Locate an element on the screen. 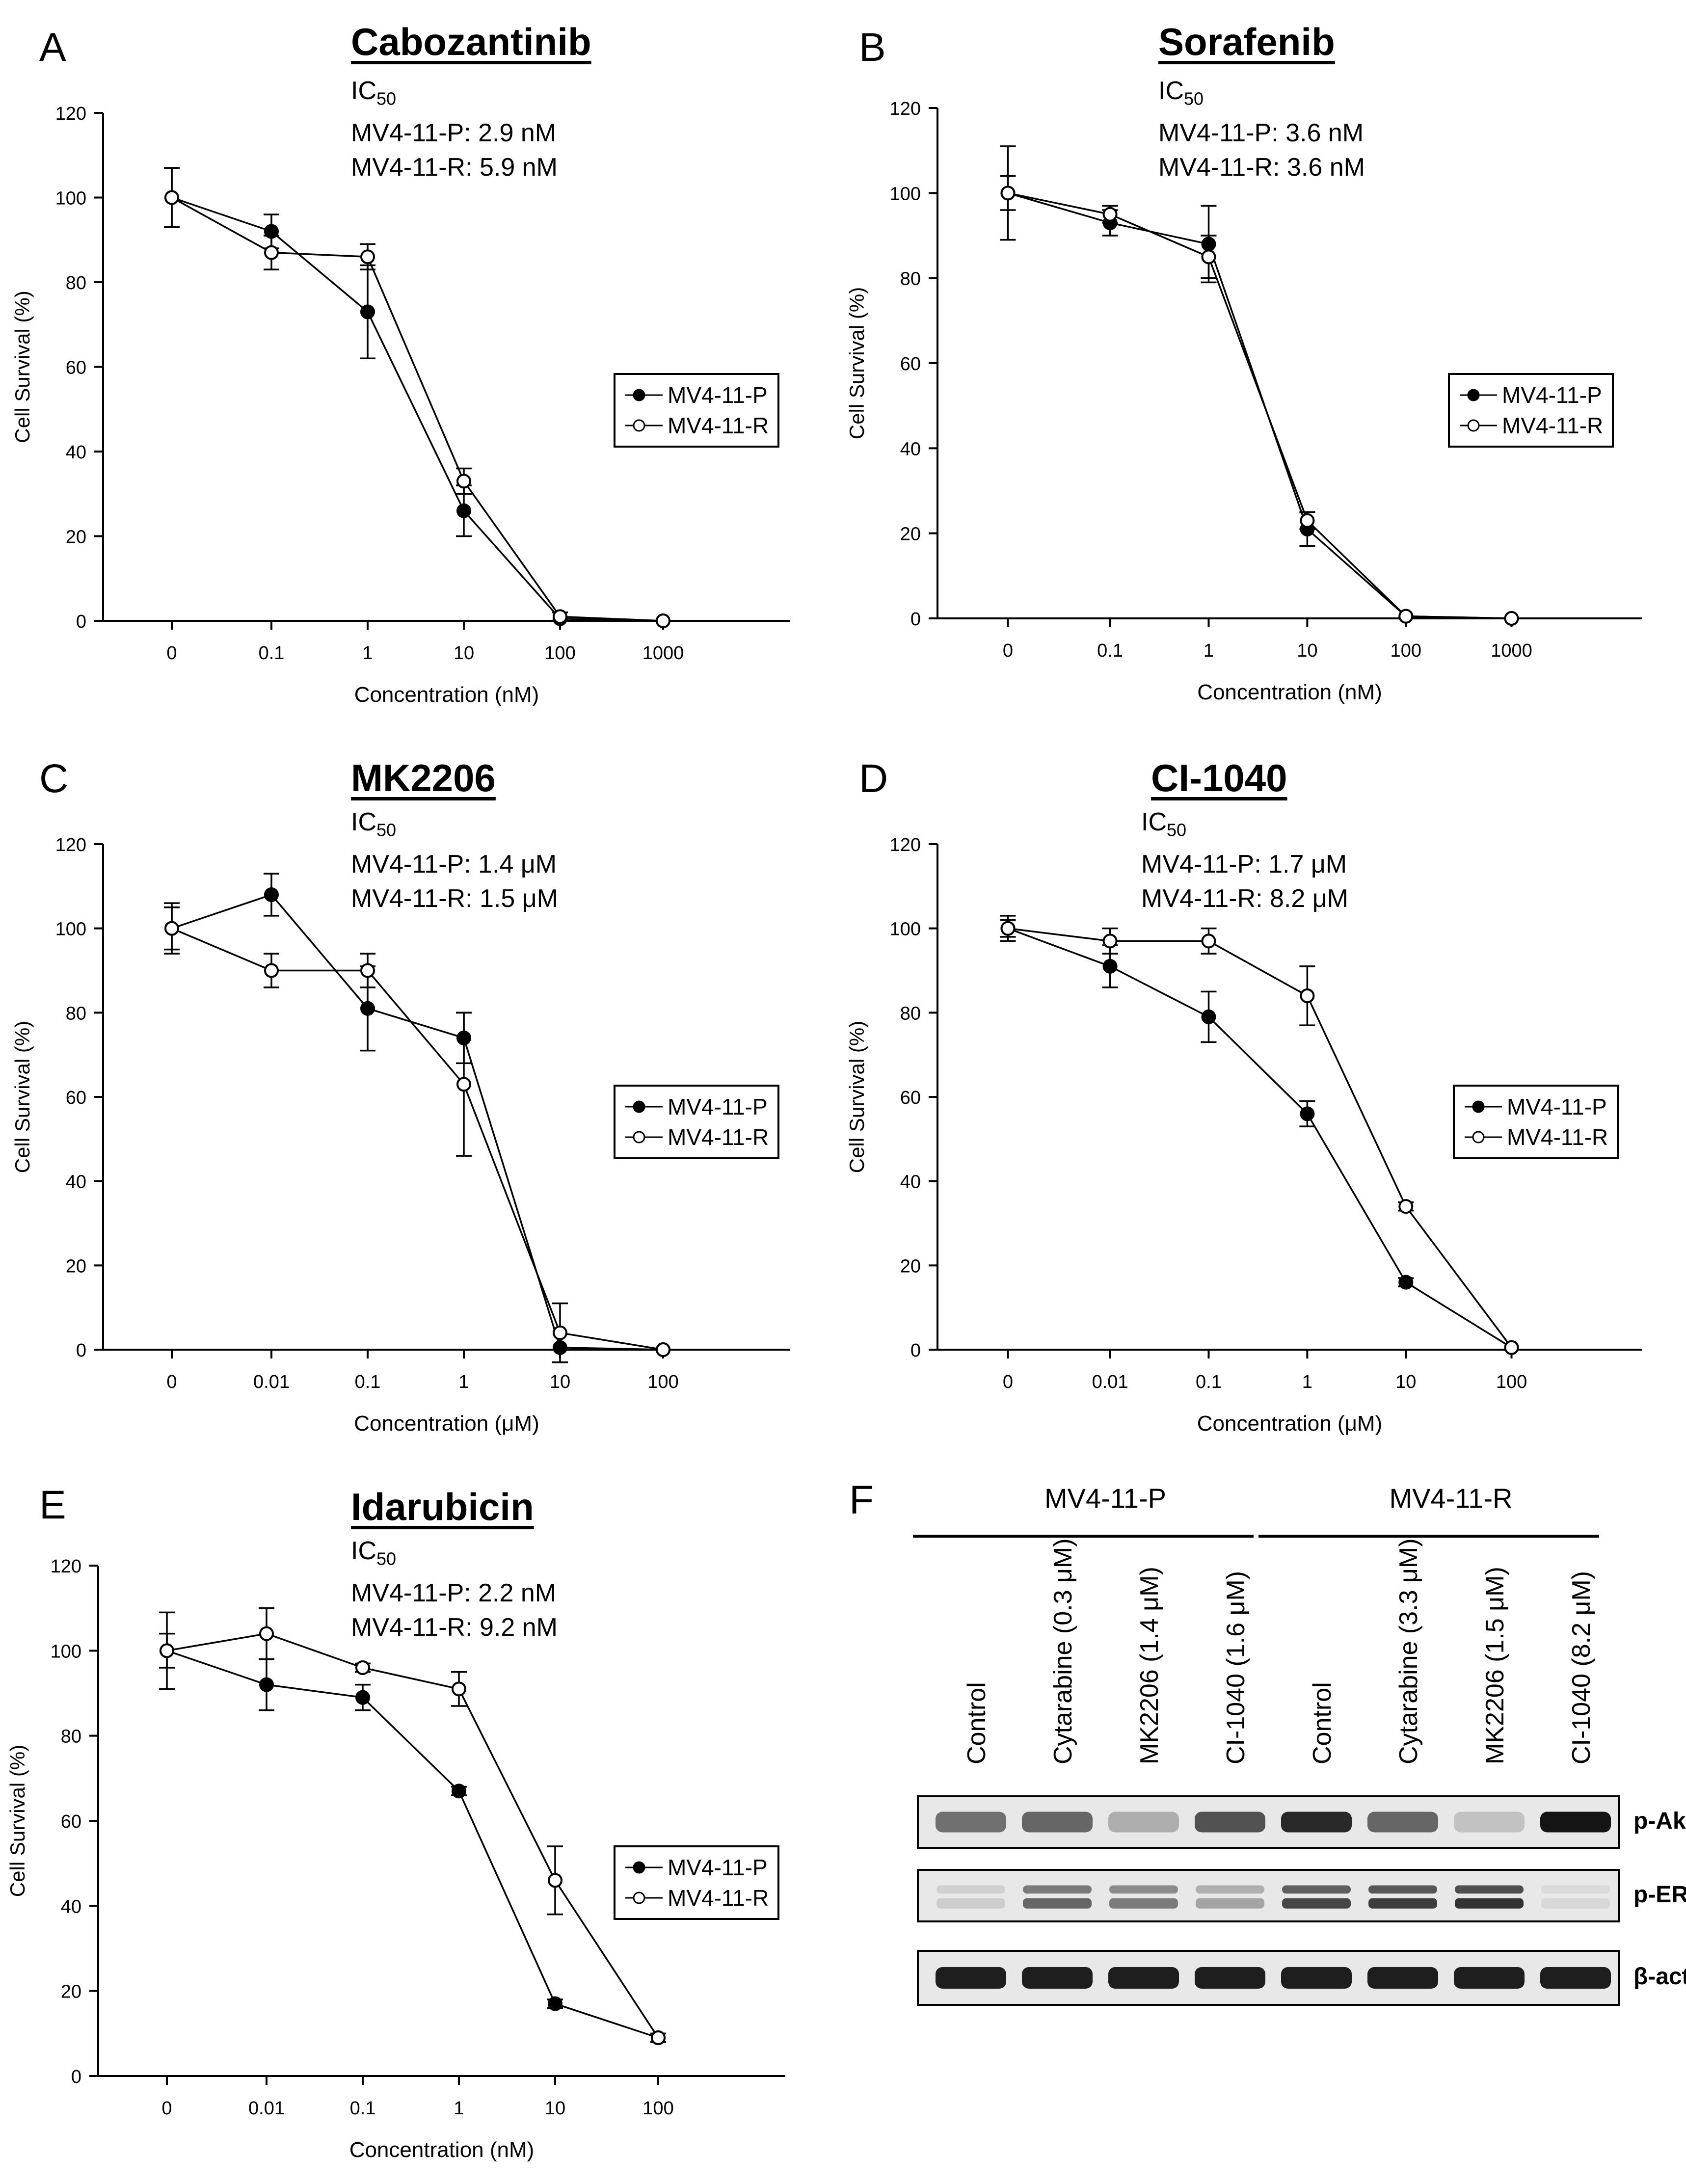  legend-label: MV4-11-P is located at coordinates (718, 1106).